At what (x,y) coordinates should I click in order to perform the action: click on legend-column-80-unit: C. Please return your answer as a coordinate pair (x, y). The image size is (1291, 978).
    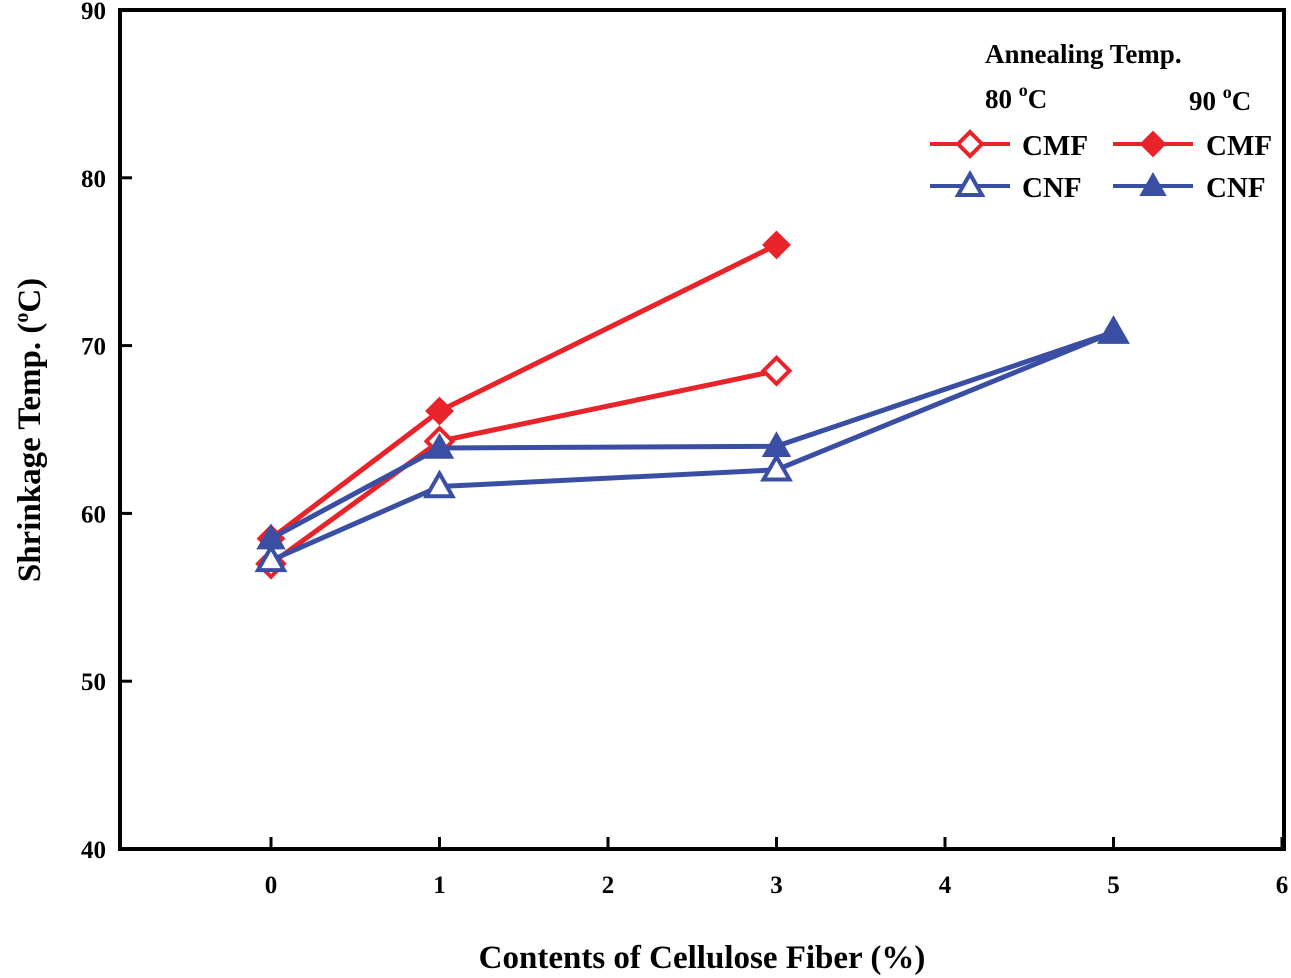
    Looking at the image, I should click on (1038, 99).